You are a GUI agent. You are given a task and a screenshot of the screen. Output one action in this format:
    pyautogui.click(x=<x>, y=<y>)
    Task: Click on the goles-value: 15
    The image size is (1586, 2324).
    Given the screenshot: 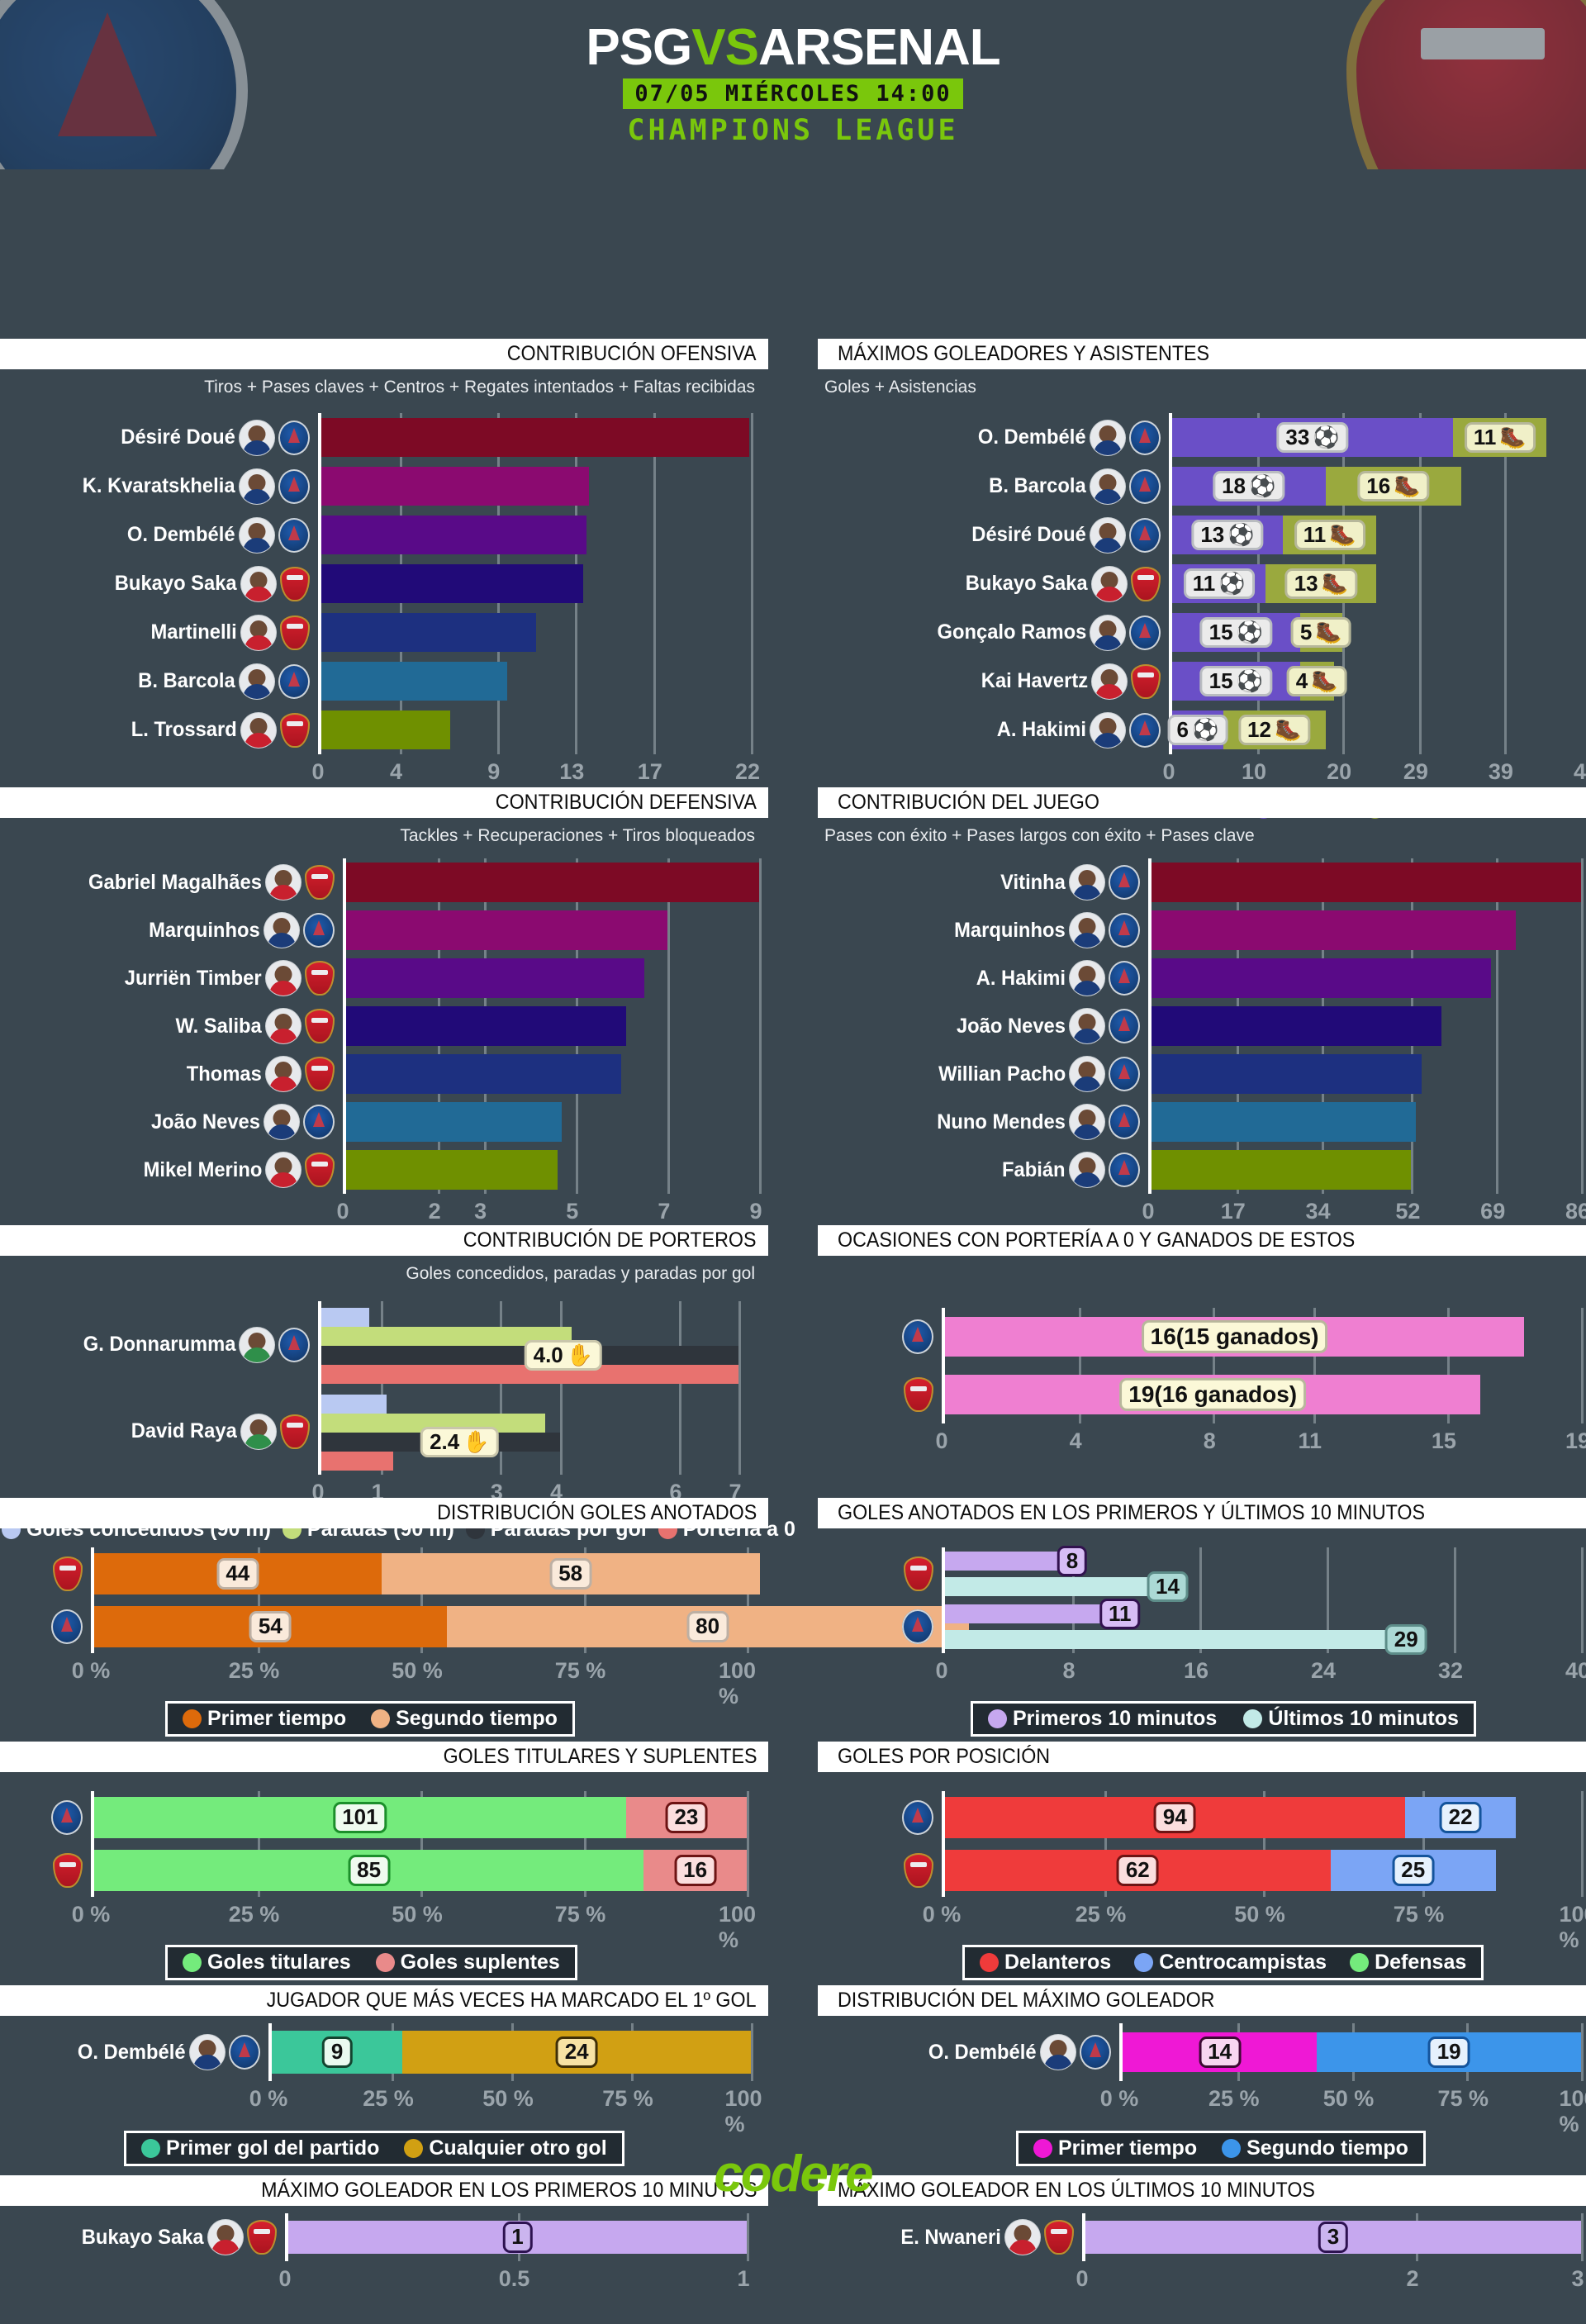 What is the action you would take?
    pyautogui.click(x=1220, y=632)
    